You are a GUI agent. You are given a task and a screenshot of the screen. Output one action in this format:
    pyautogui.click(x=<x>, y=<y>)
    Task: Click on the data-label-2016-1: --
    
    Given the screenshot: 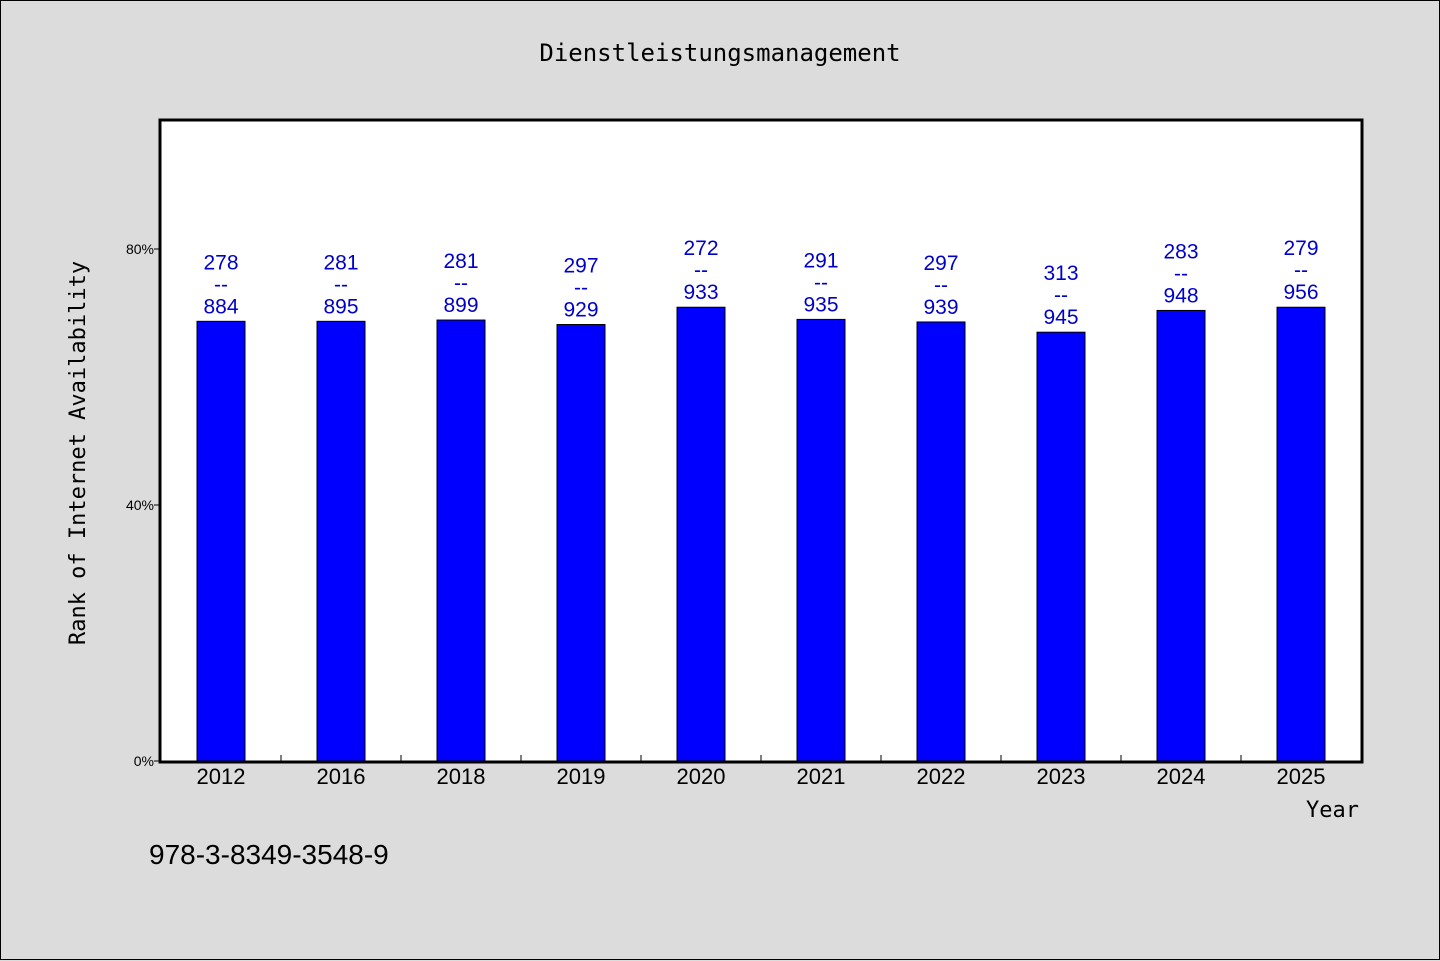 What is the action you would take?
    pyautogui.click(x=341, y=284)
    